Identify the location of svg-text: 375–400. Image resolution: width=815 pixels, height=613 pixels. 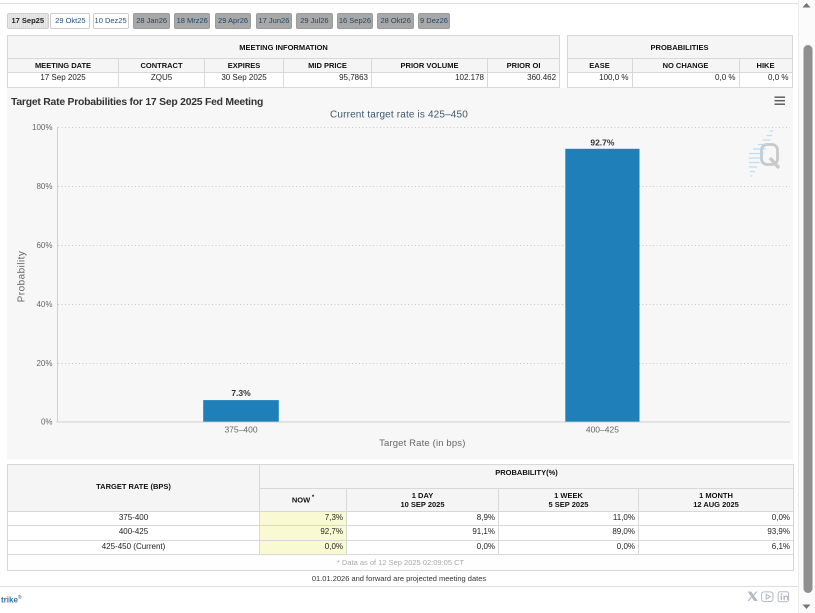
(240, 430).